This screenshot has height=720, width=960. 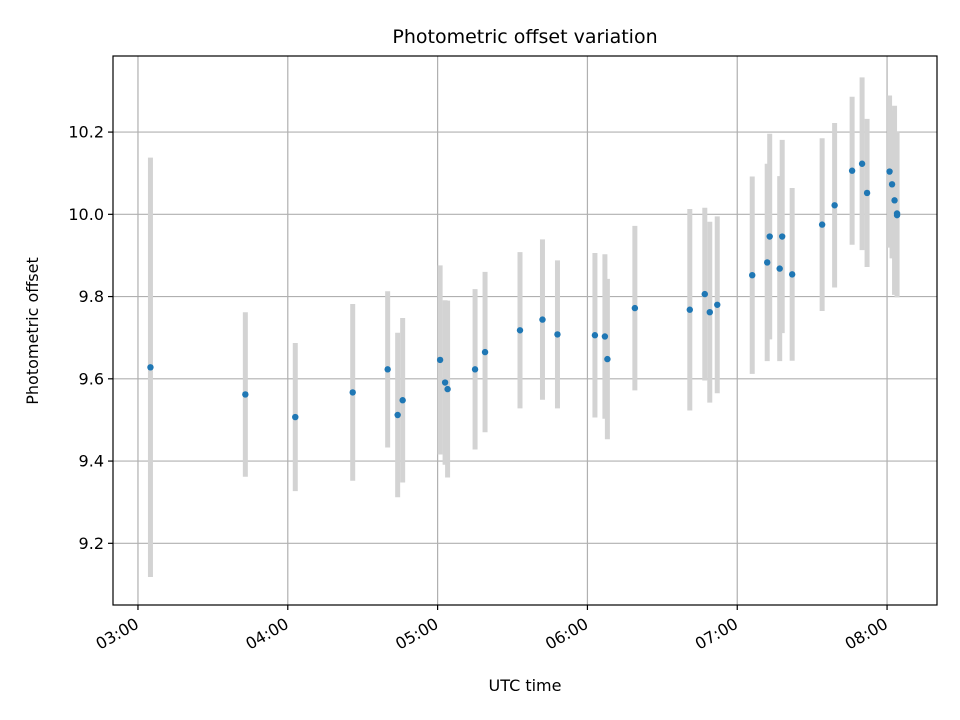 What do you see at coordinates (525, 685) in the screenshot?
I see `x-axis-label: UTC time` at bounding box center [525, 685].